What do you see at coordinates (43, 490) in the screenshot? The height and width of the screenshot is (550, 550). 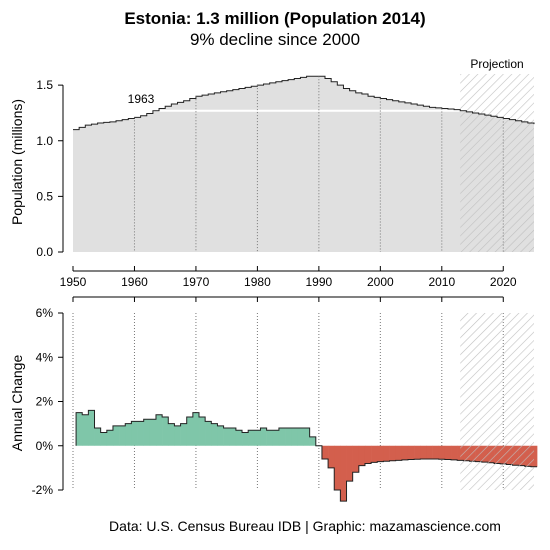 I see `bottom-y-tick-label: -2%` at bounding box center [43, 490].